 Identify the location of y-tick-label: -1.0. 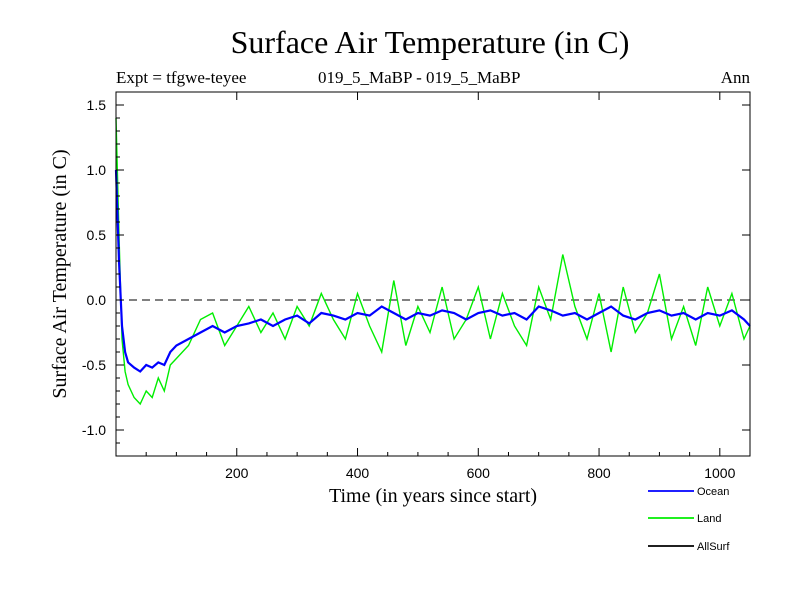
(94, 430).